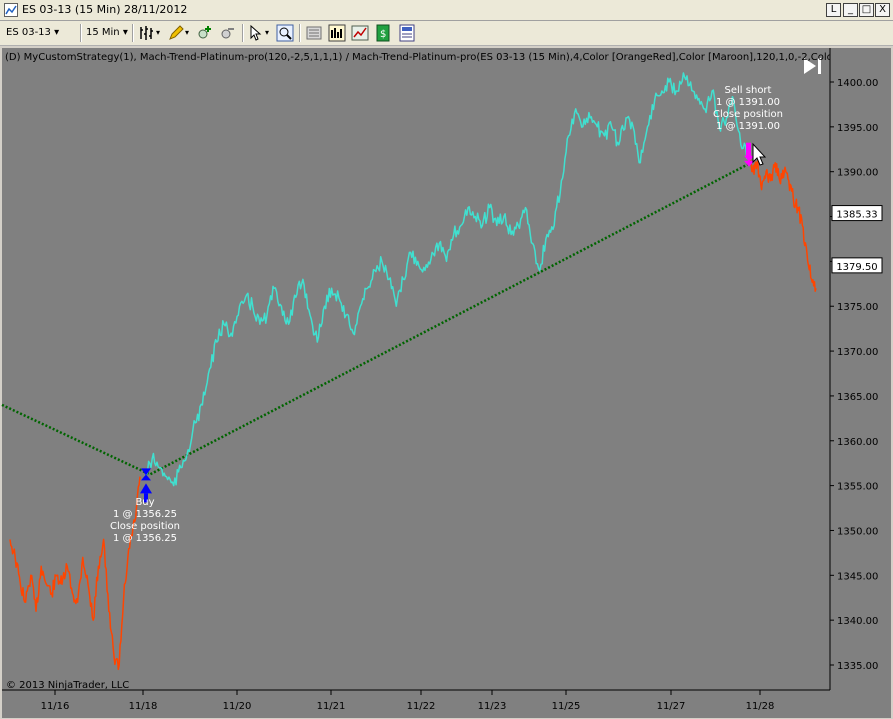  Describe the element at coordinates (55, 706) in the screenshot. I see `x-tick-label: 11/16` at that location.